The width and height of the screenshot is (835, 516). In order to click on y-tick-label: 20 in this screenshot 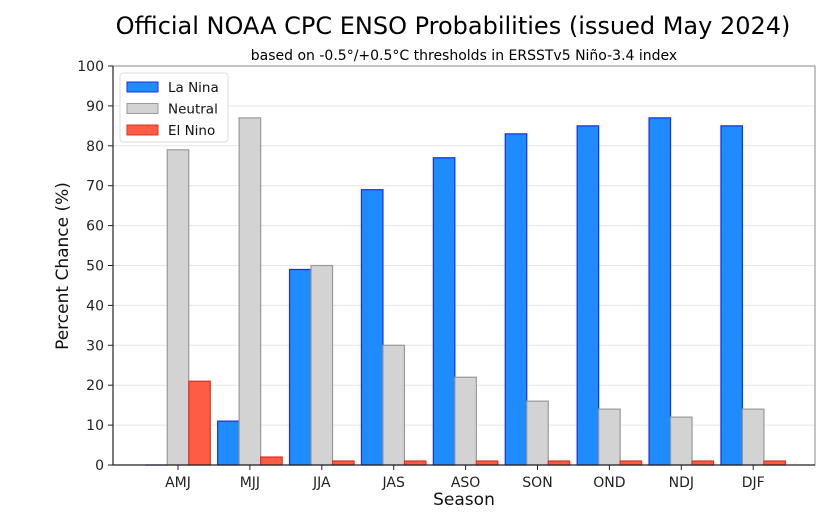, I will do `click(95, 386)`.